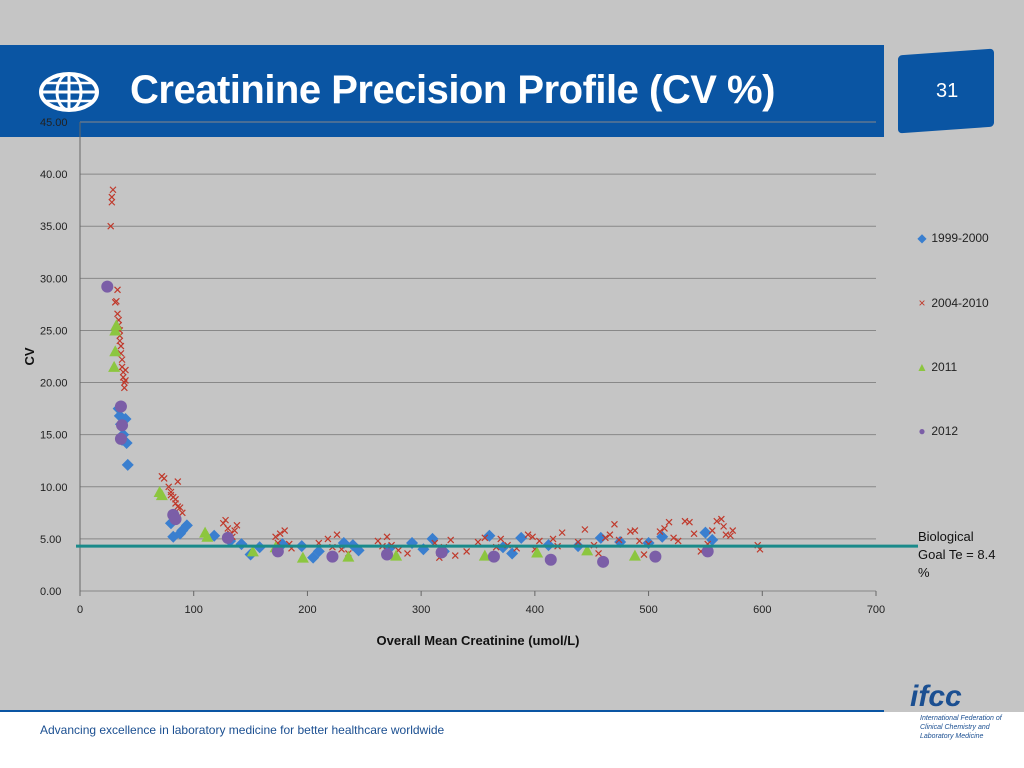  What do you see at coordinates (54, 488) in the screenshot?
I see `y-tick-label: 10.00` at bounding box center [54, 488].